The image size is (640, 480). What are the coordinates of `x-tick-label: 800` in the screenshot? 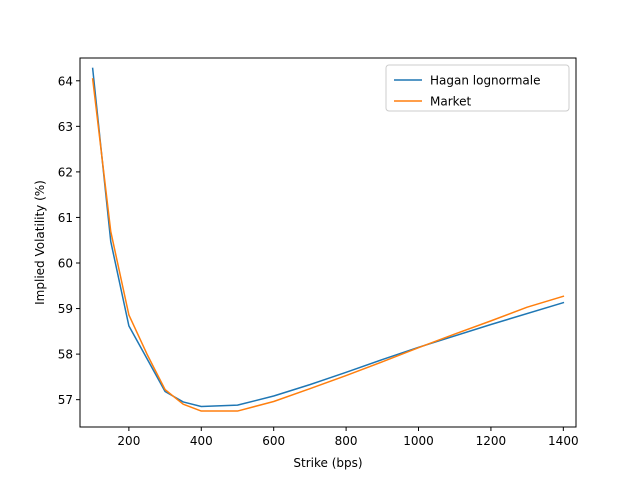 It's located at (346, 441).